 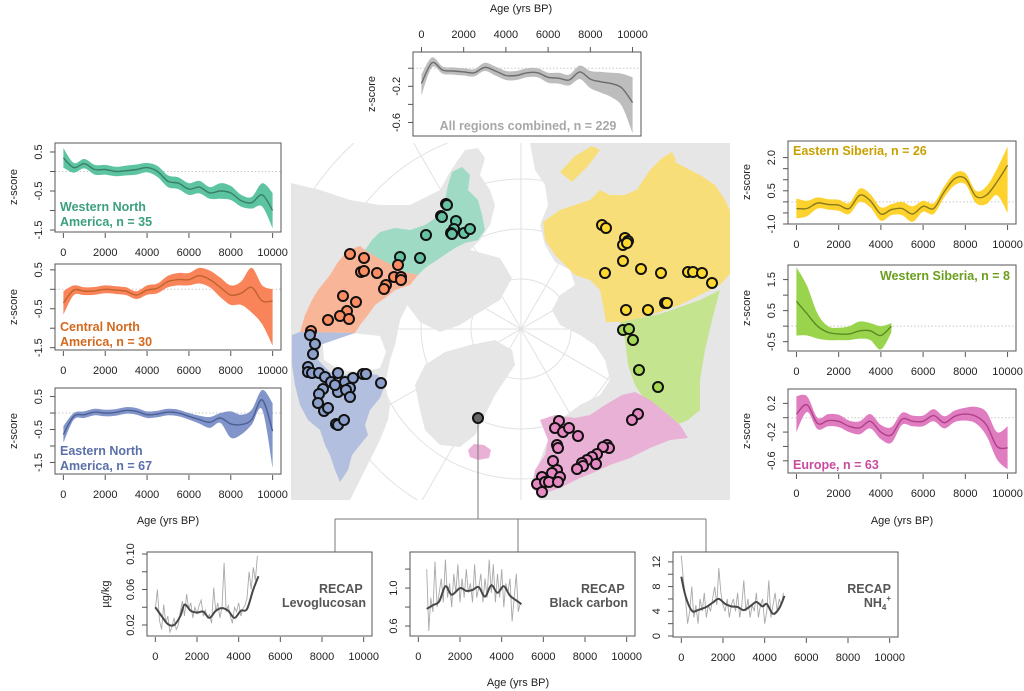 I want to click on panel-es: 0 2000 4000 6000 8000 10000 2.0 0.5 -1.0, so click(x=894, y=195).